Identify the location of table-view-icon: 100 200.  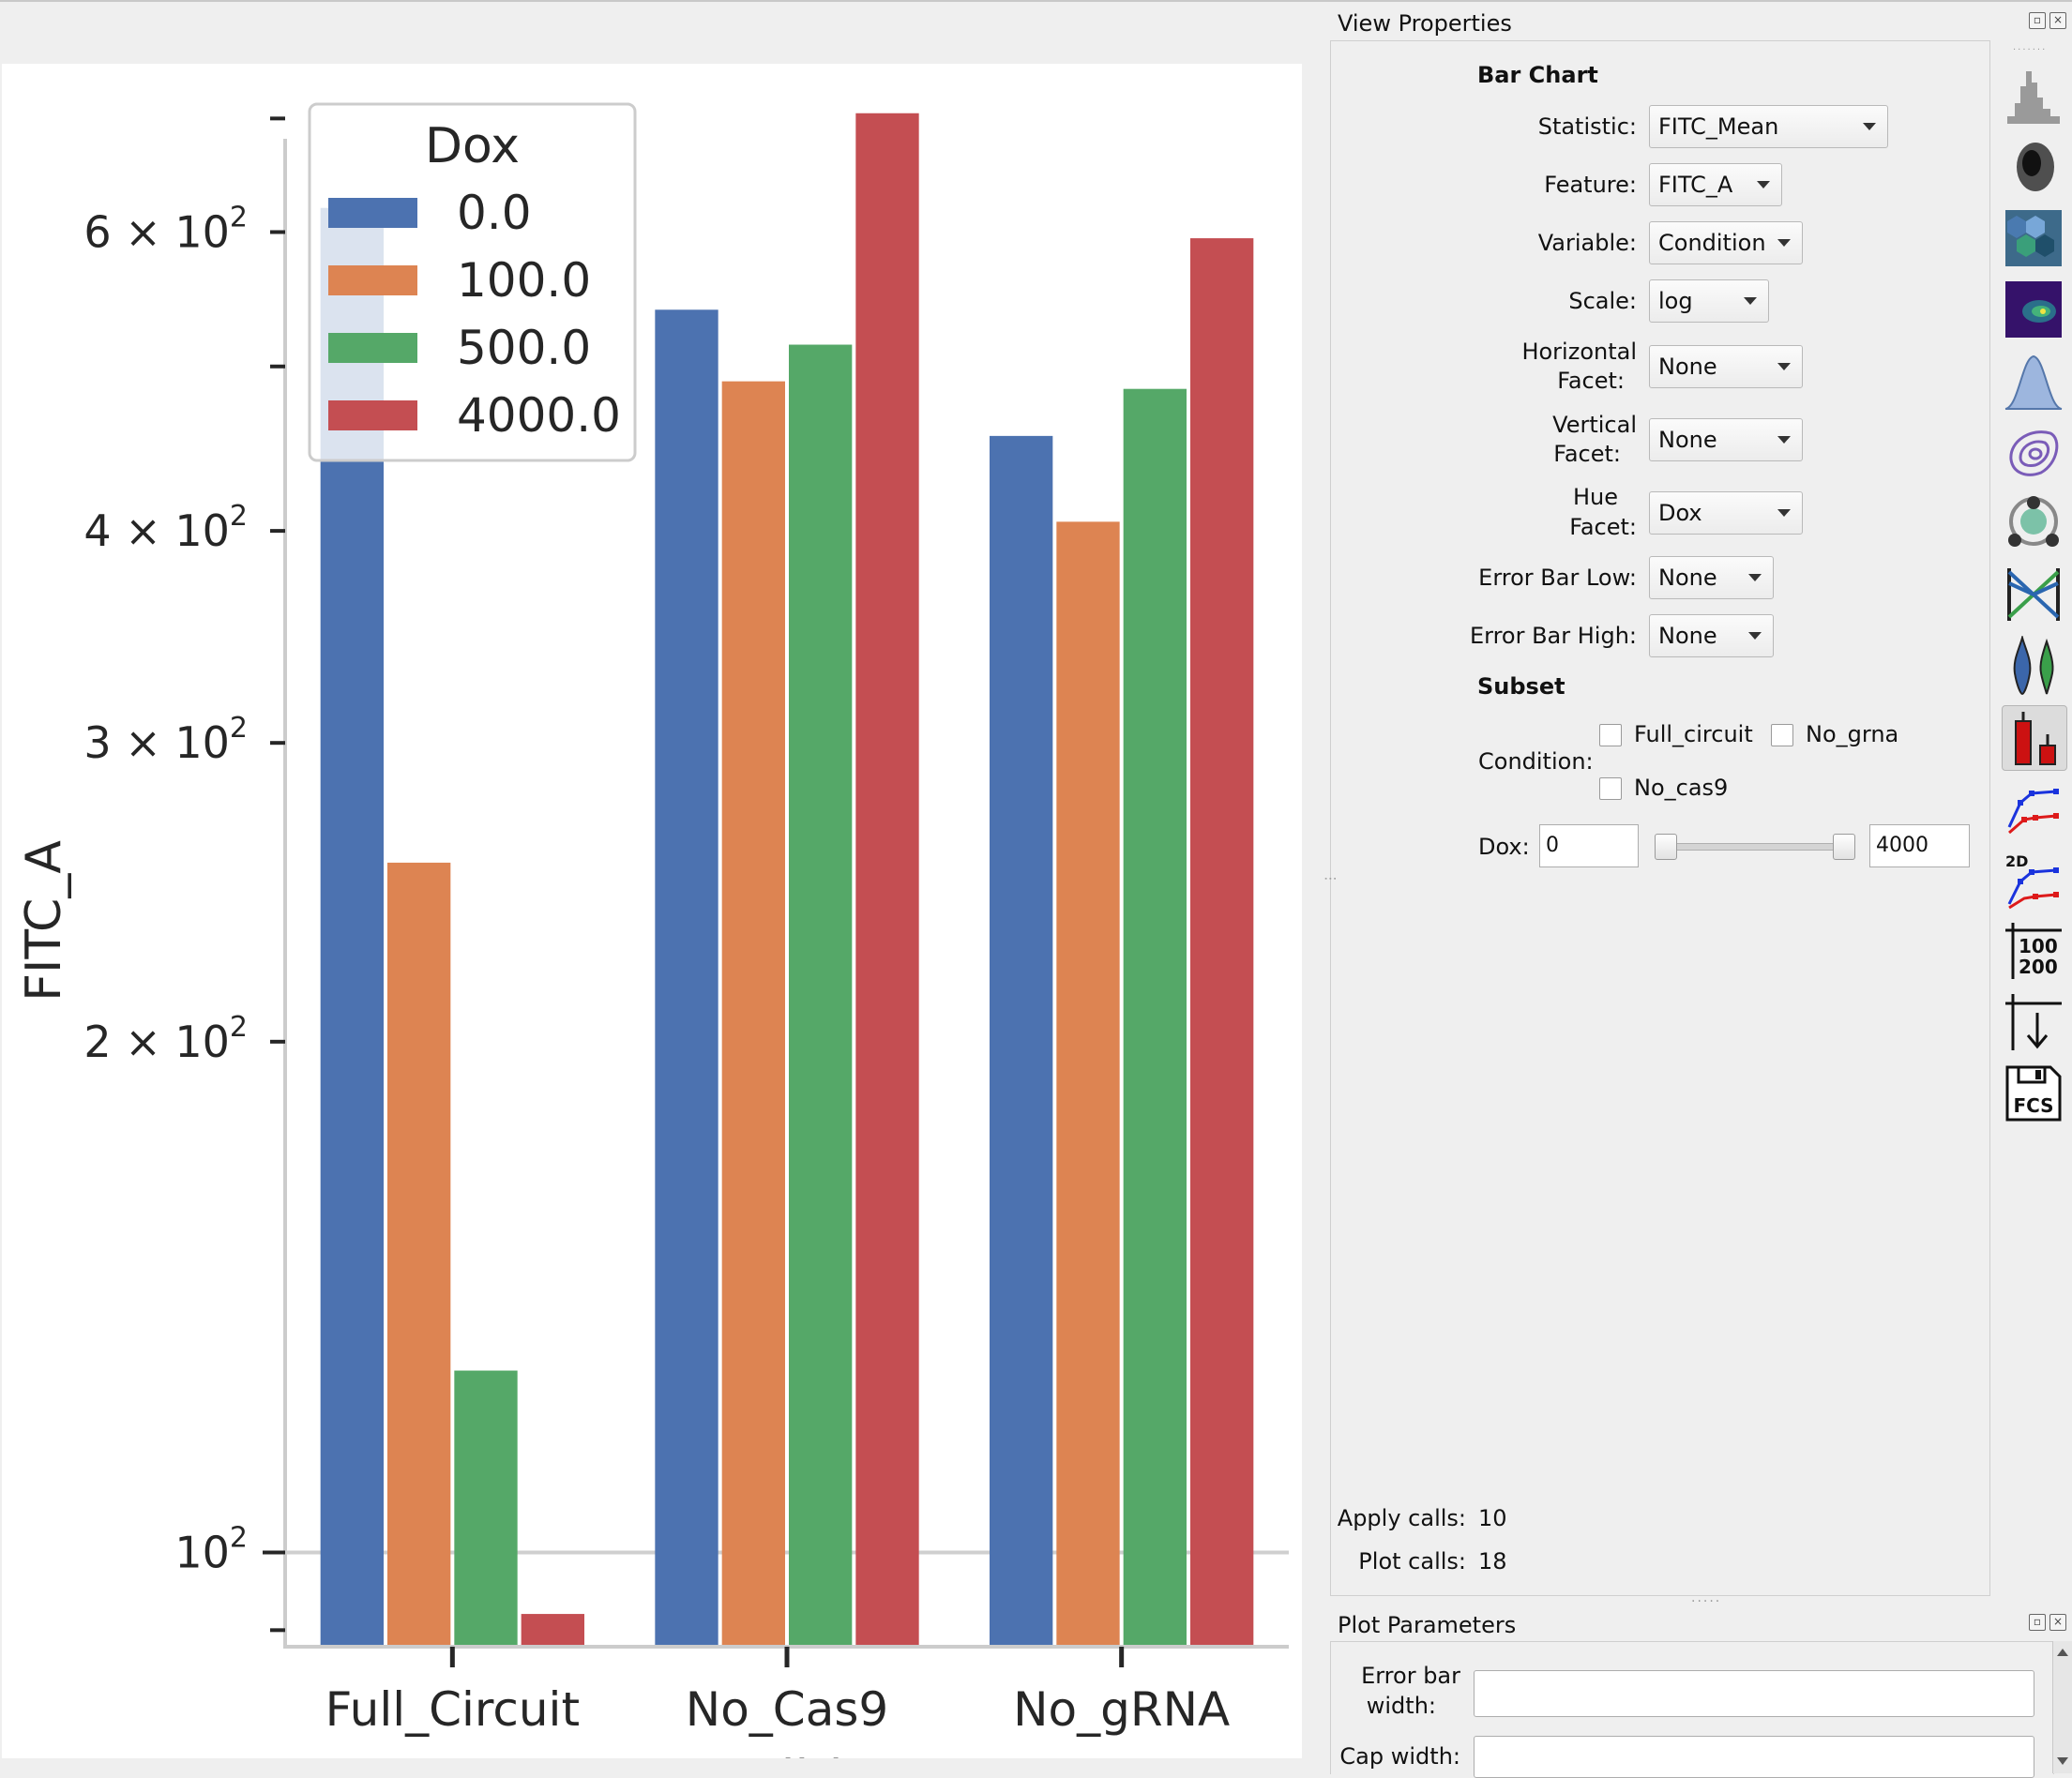
(2033, 951).